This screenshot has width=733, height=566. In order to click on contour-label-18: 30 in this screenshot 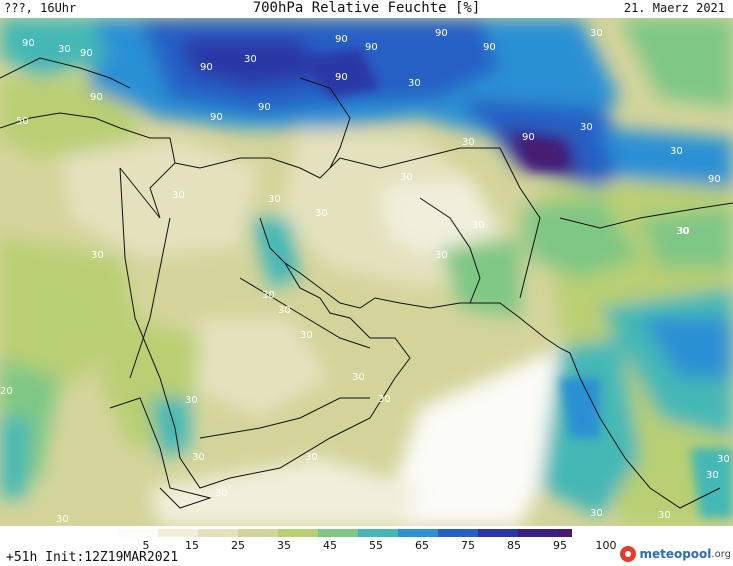, I will do `click(676, 151)`.